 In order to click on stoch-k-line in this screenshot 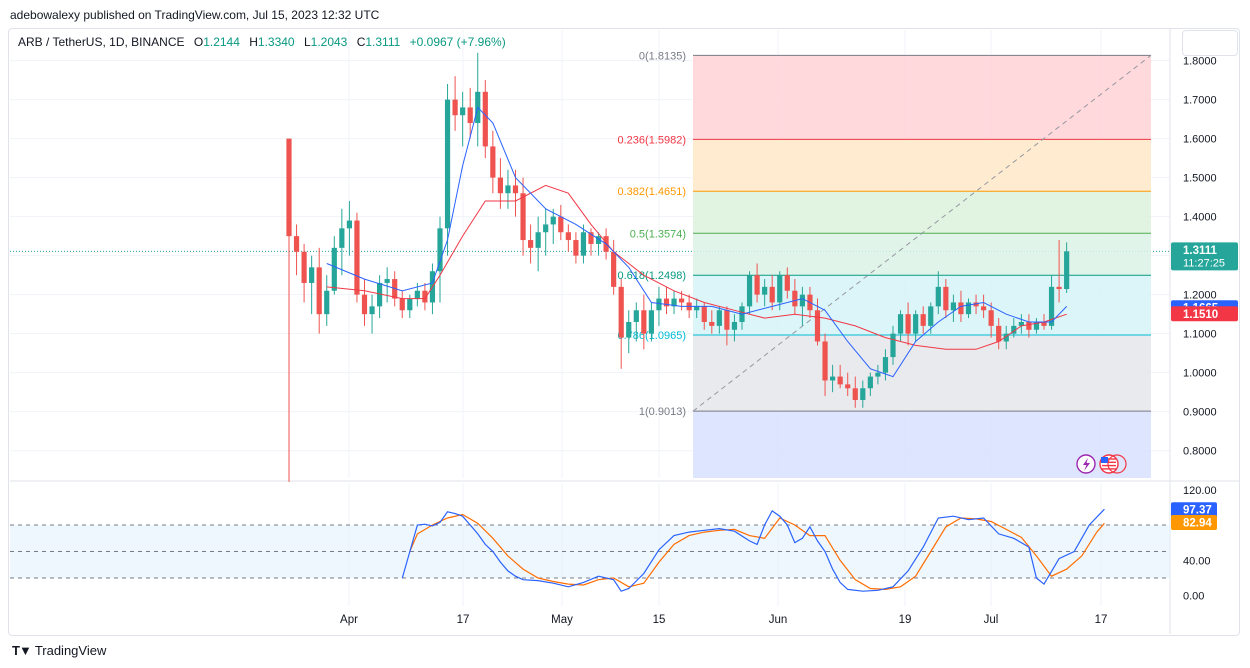, I will do `click(753, 550)`.